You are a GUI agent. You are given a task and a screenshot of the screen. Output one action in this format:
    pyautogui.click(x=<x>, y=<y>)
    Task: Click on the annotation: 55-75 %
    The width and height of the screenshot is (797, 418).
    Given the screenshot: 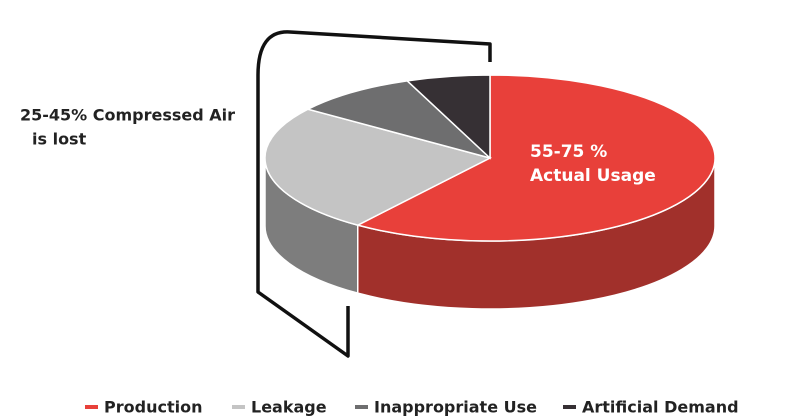 What is the action you would take?
    pyautogui.click(x=568, y=152)
    